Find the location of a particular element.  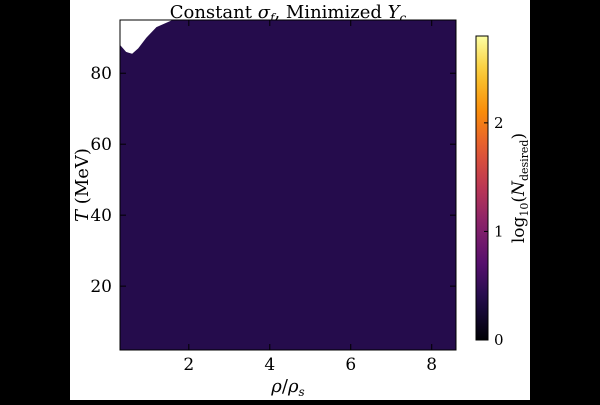

colorbar-tick-label: 2 is located at coordinates (499, 123).